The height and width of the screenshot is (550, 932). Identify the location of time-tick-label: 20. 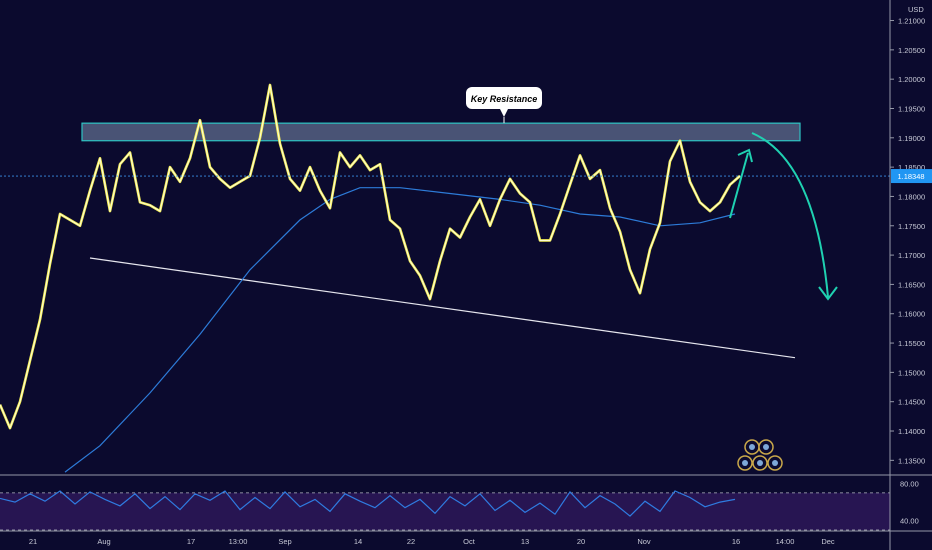
(581, 541).